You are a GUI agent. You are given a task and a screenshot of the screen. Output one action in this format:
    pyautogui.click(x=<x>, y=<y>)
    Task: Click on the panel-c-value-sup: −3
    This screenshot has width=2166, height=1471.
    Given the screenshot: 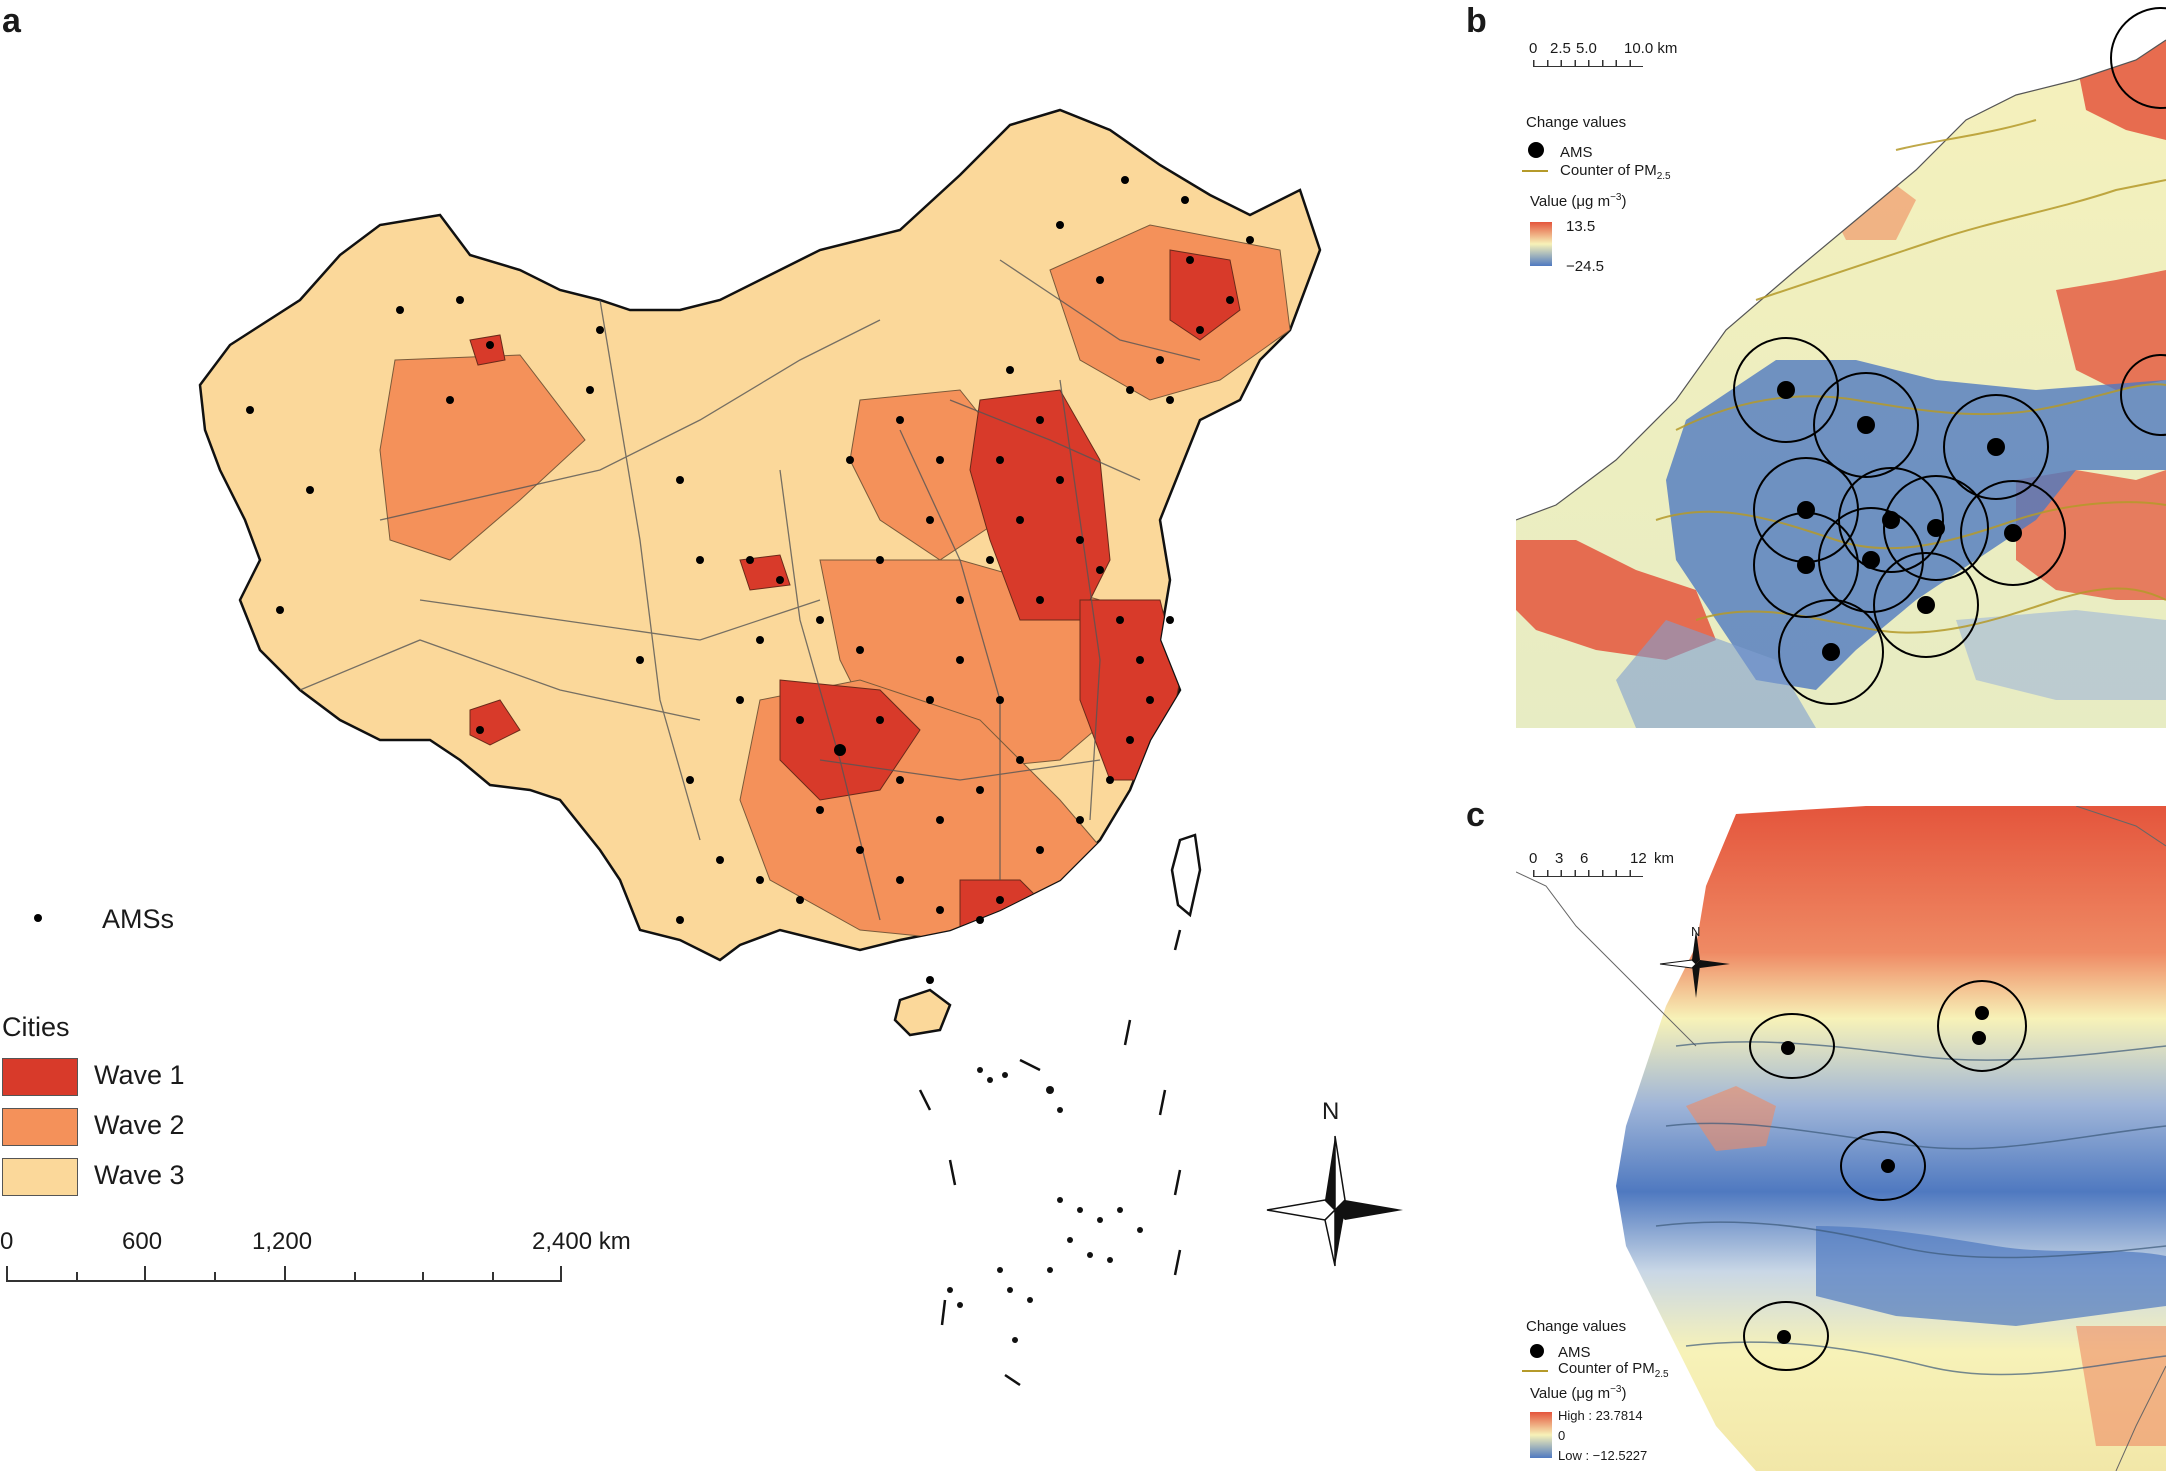 What is the action you would take?
    pyautogui.click(x=1616, y=1389)
    